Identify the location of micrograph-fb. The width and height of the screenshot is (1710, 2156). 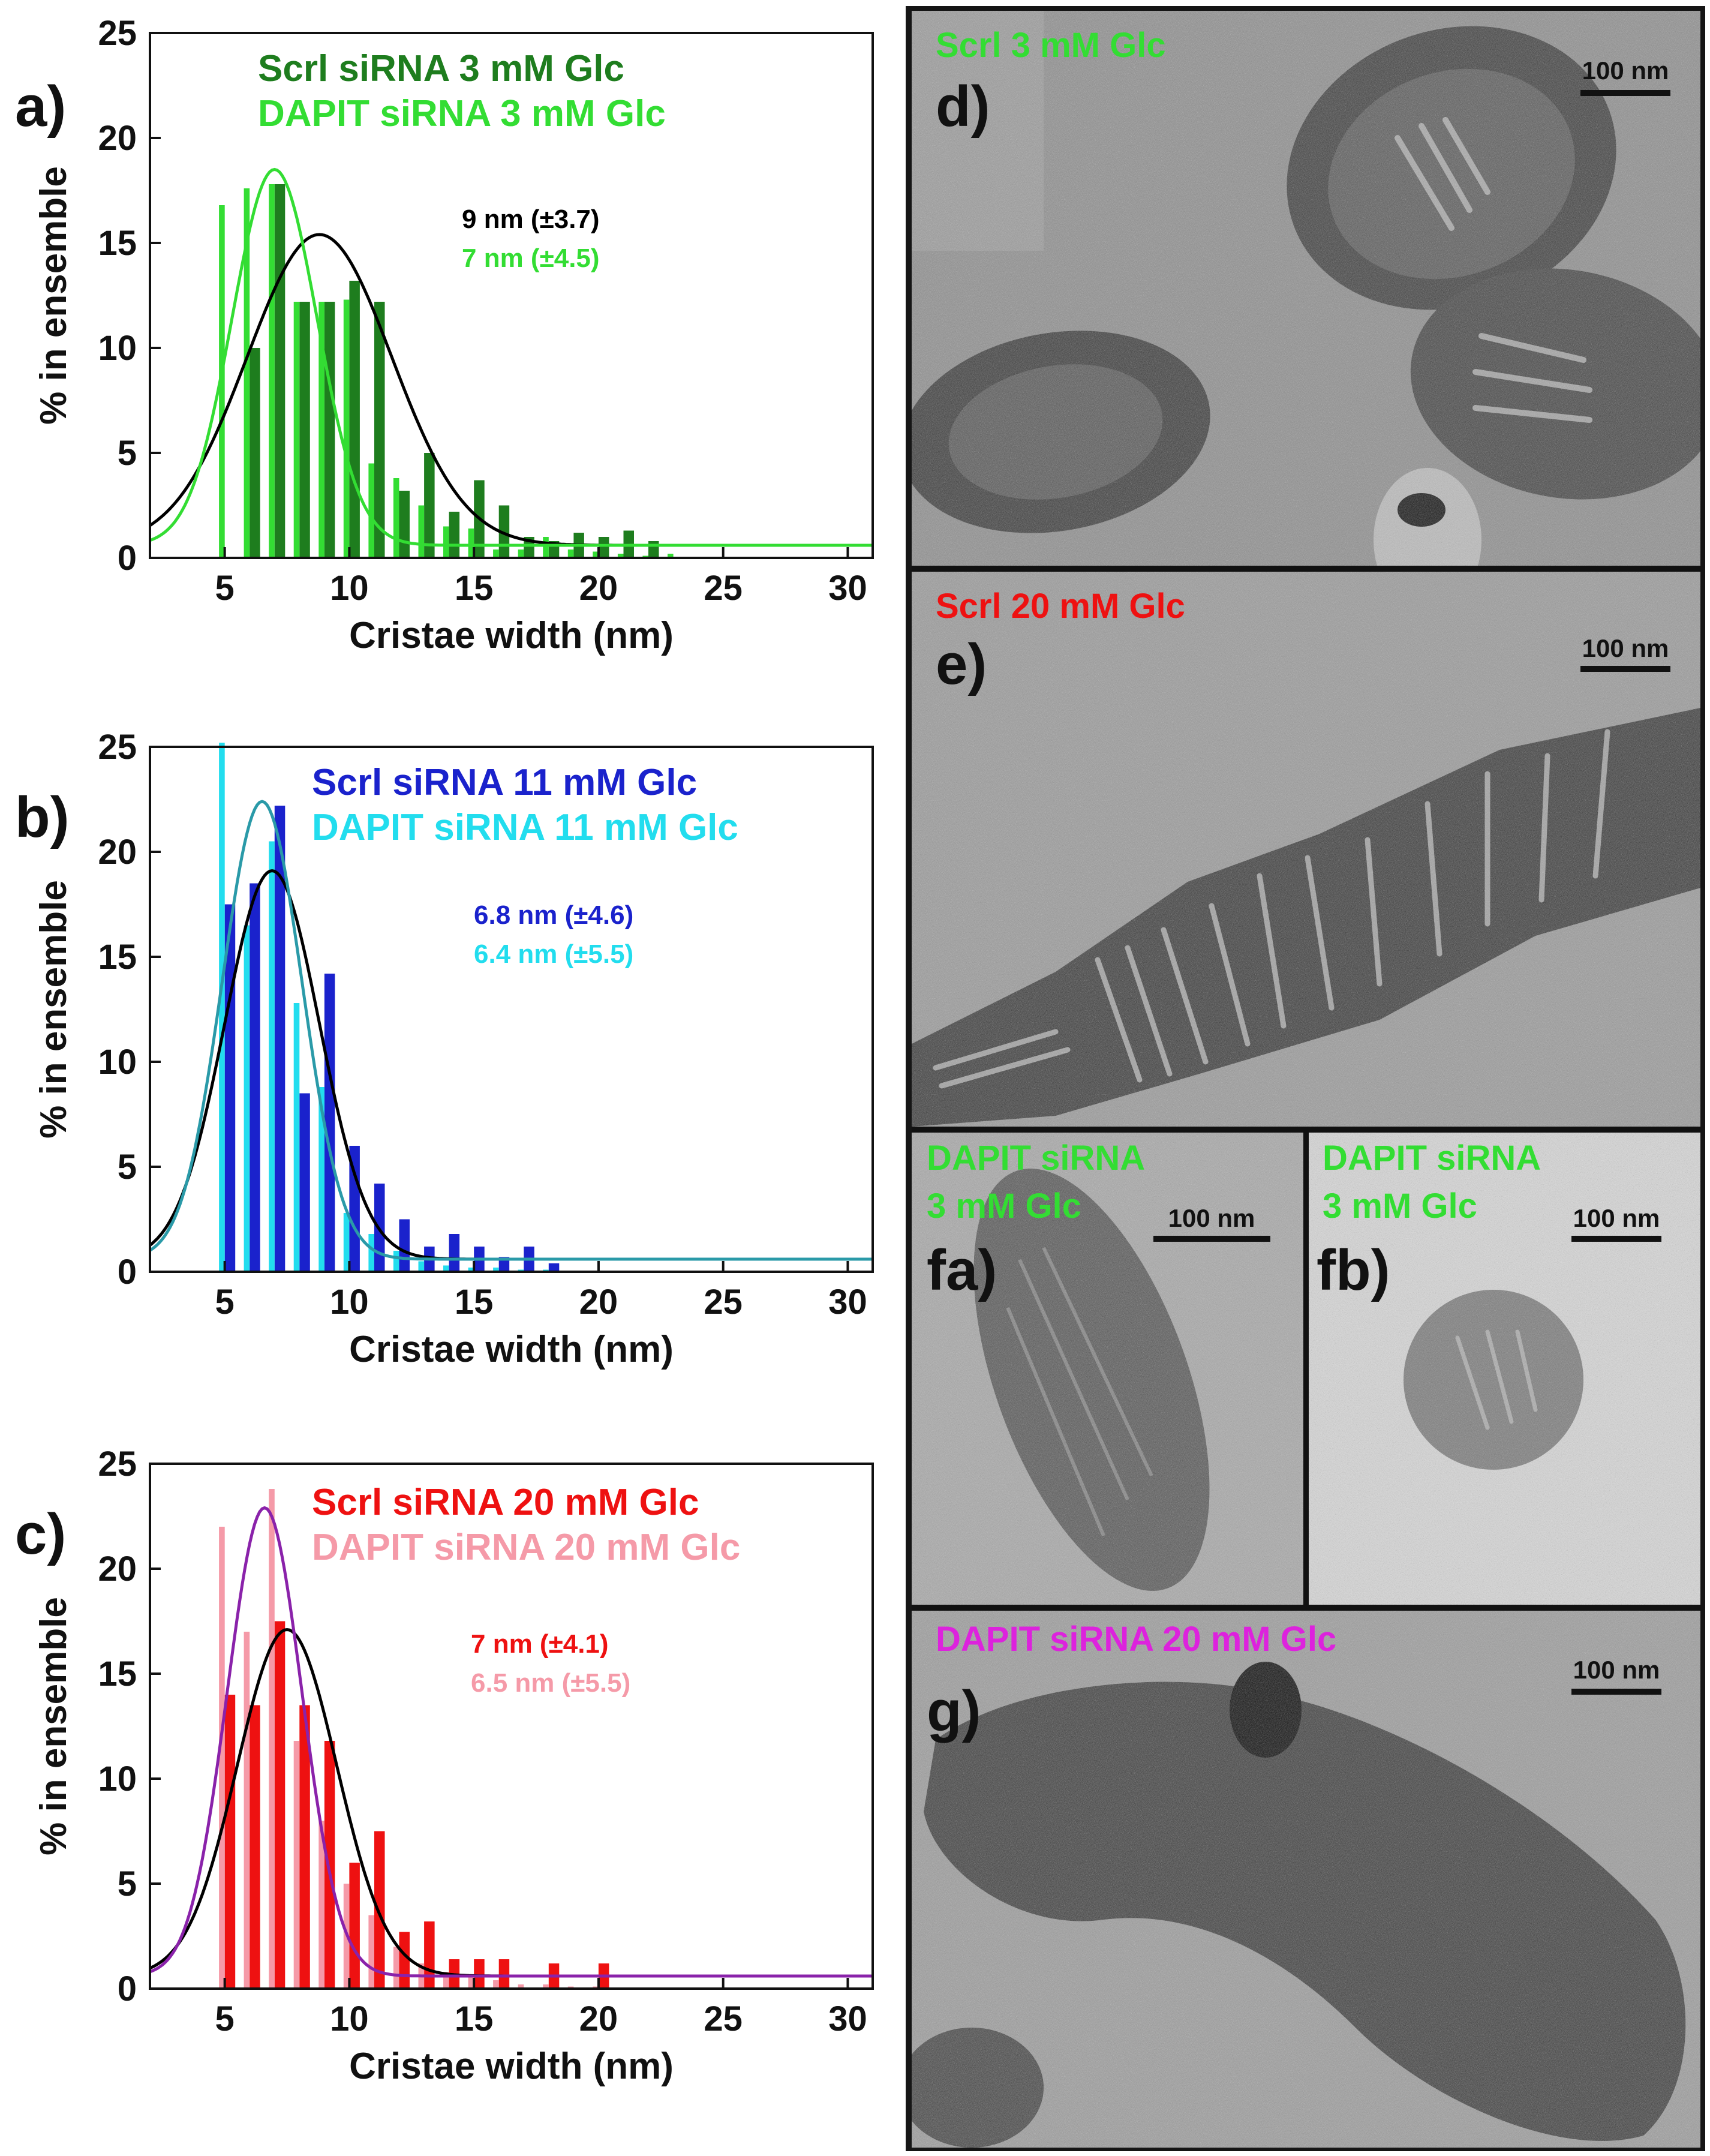
(1504, 1369).